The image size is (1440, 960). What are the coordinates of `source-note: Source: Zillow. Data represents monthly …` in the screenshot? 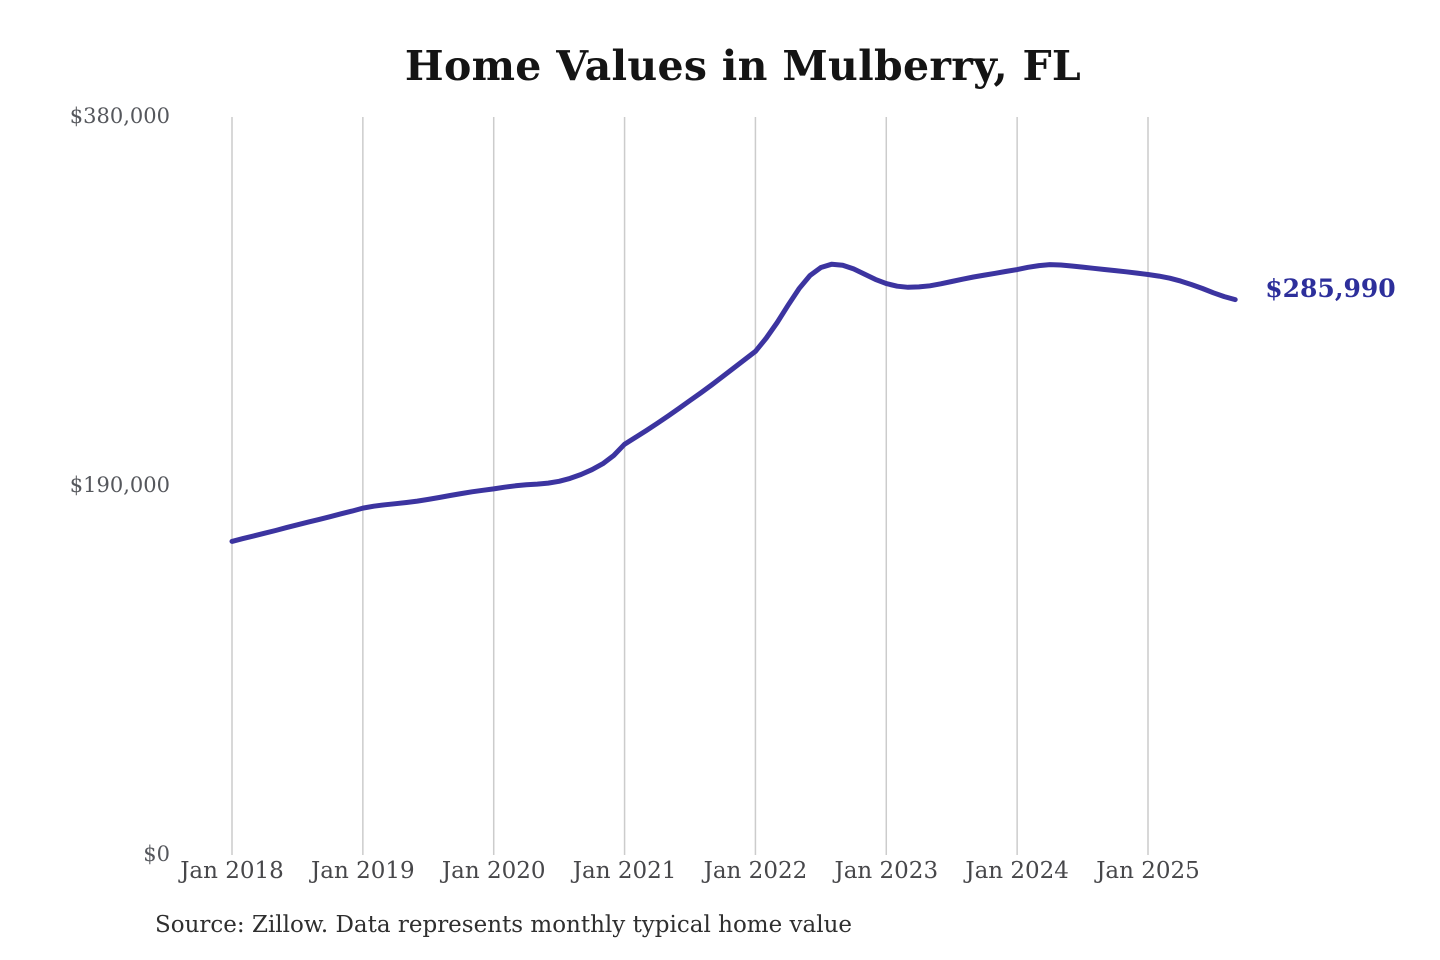 It's located at (504, 925).